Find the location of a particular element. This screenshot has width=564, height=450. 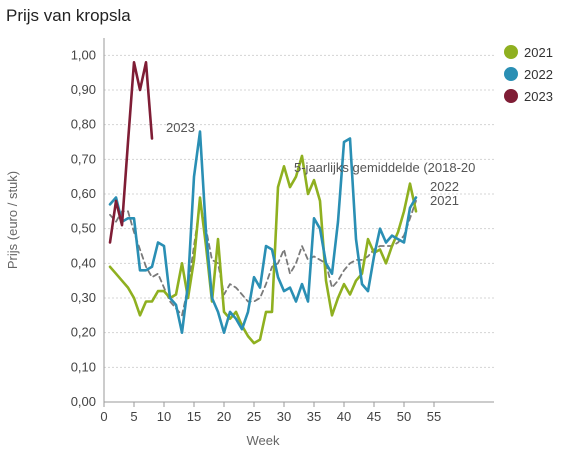

legend-label-2021: 2021 is located at coordinates (538, 52).